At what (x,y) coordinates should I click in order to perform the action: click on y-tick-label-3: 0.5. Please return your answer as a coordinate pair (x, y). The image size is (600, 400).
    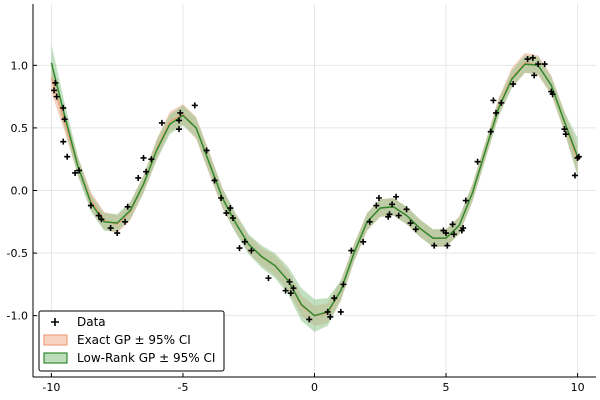
    Looking at the image, I should click on (20, 128).